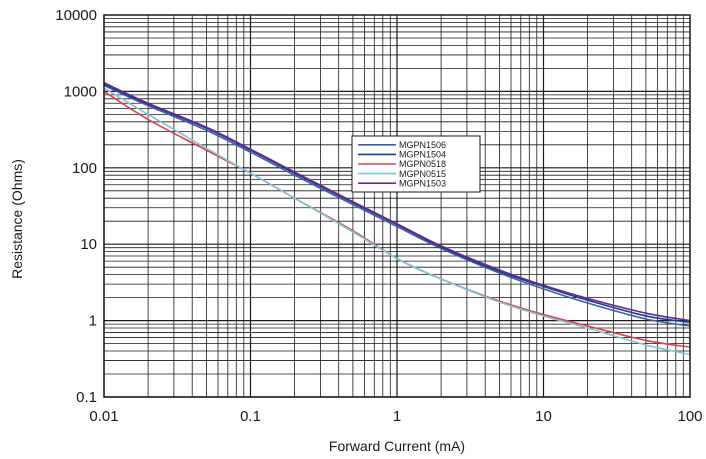 This screenshot has width=706, height=459. I want to click on y-tick-label: 1, so click(93, 321).